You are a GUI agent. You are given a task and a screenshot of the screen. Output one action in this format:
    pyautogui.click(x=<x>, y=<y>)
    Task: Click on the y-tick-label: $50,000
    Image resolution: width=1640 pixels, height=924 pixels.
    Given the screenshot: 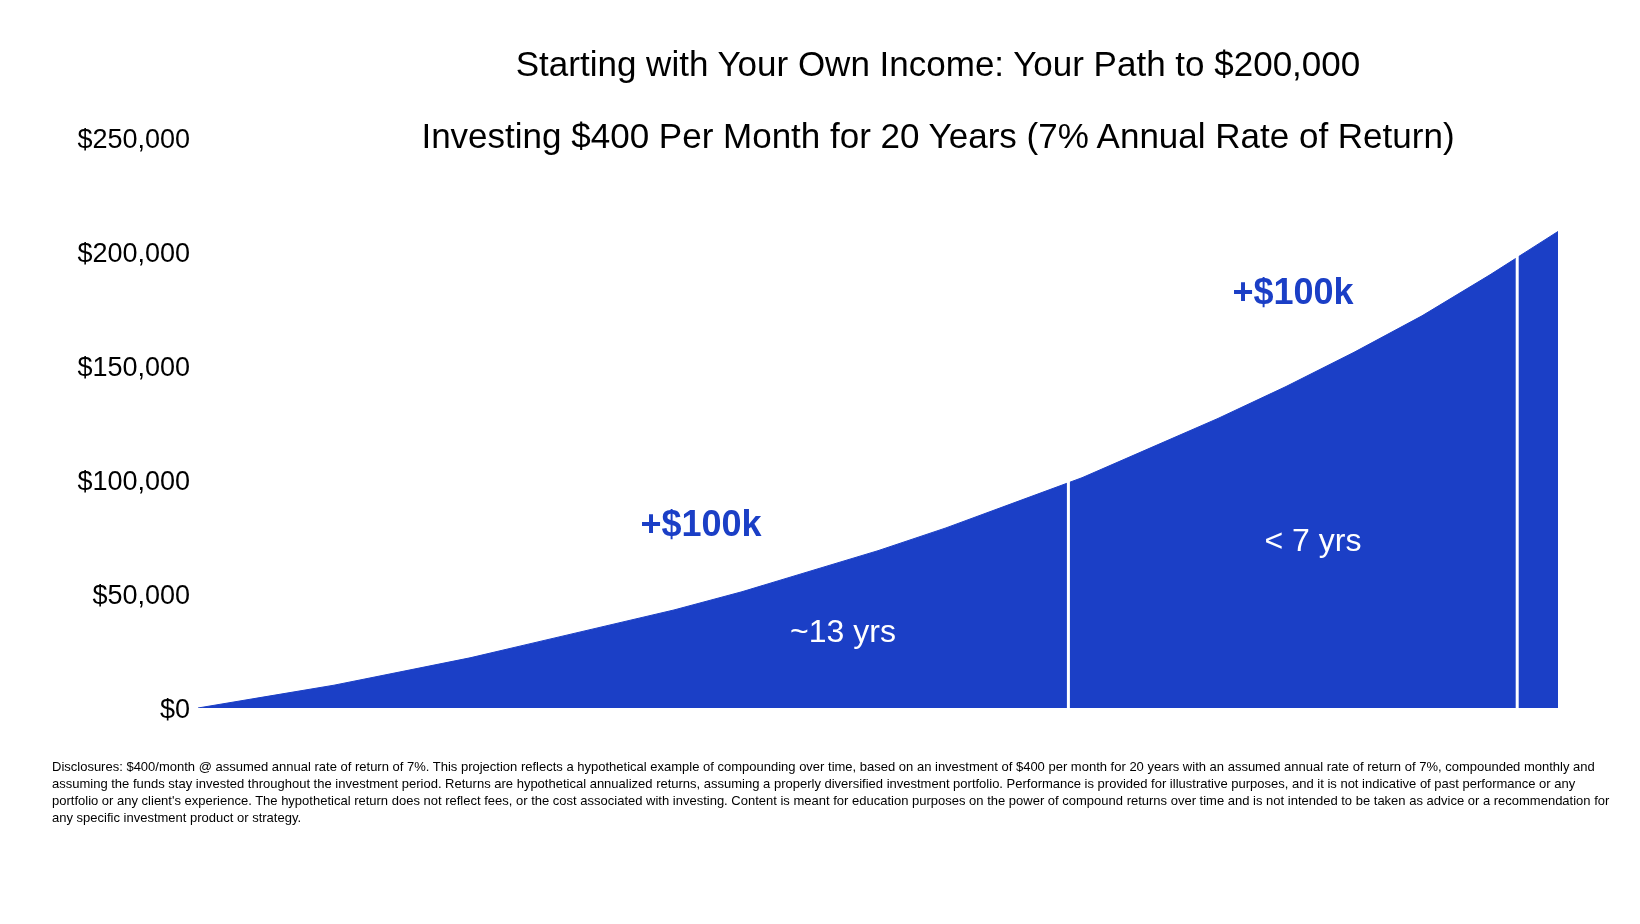 What is the action you would take?
    pyautogui.click(x=141, y=594)
    